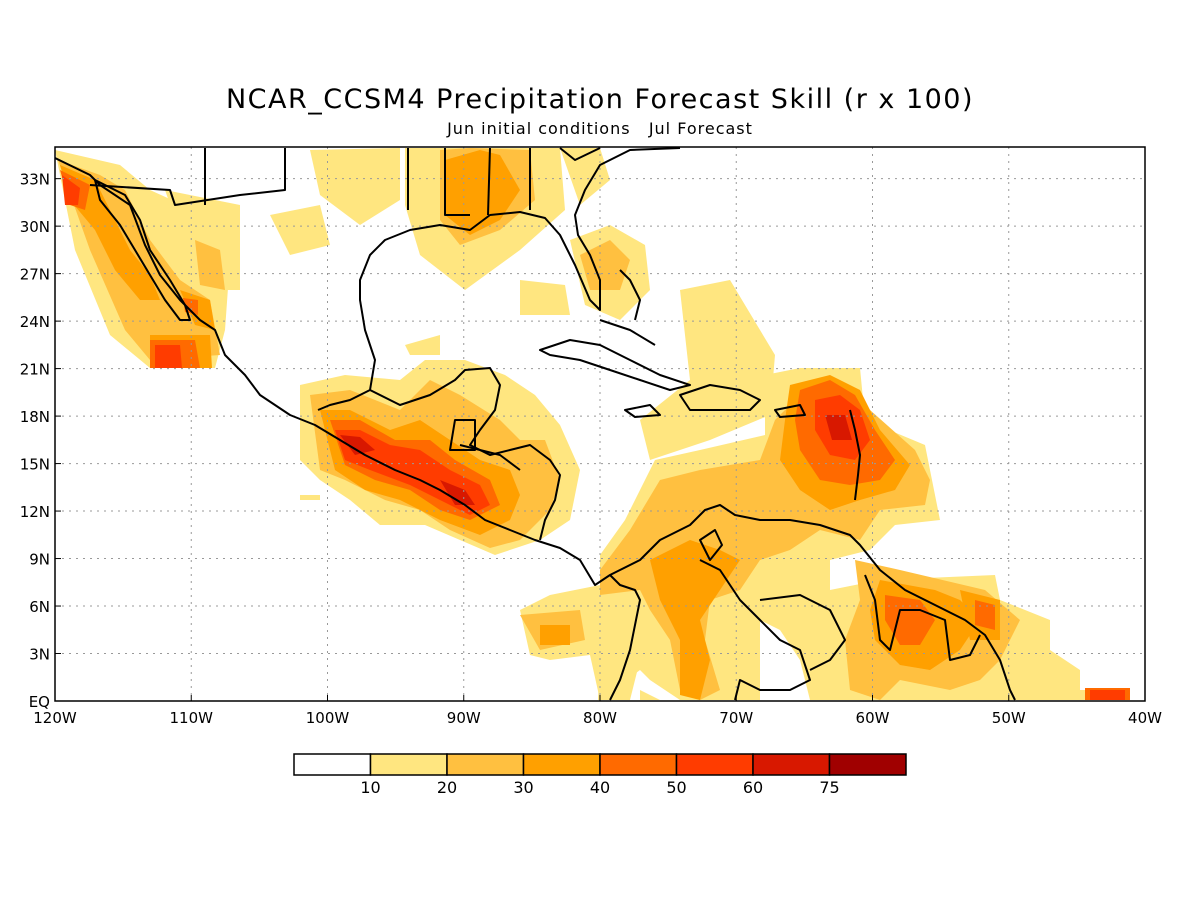 This screenshot has height=900, width=1200. What do you see at coordinates (600, 787) in the screenshot?
I see `colorbar-tick-label: 40` at bounding box center [600, 787].